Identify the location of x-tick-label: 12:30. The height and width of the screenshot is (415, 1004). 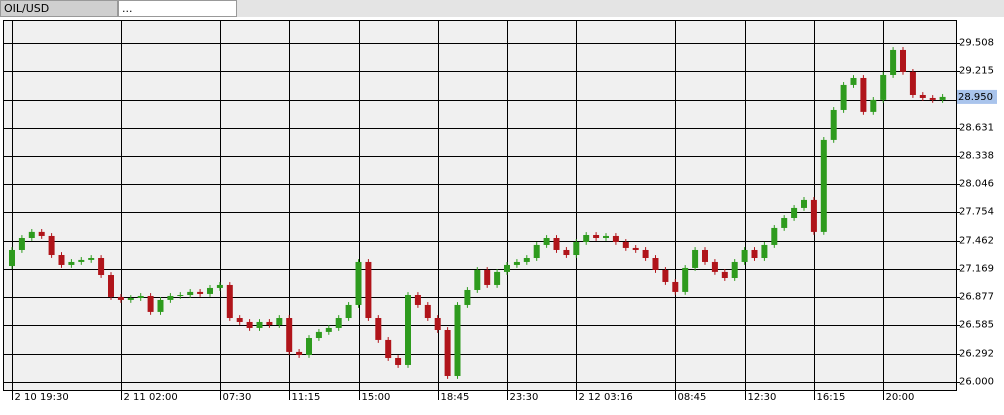
(762, 397).